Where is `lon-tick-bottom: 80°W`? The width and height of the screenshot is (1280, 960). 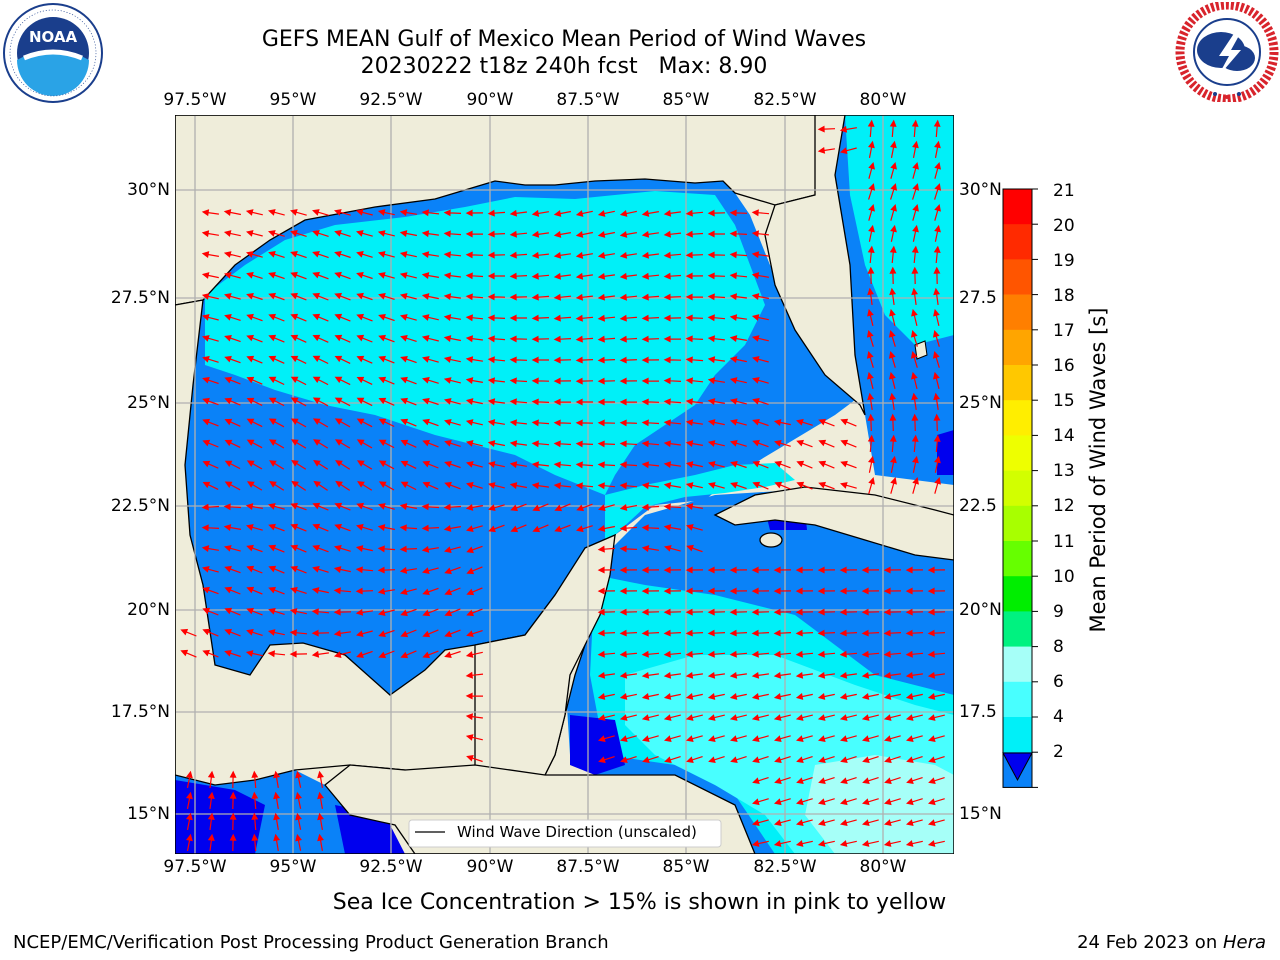
lon-tick-bottom: 80°W is located at coordinates (883, 867).